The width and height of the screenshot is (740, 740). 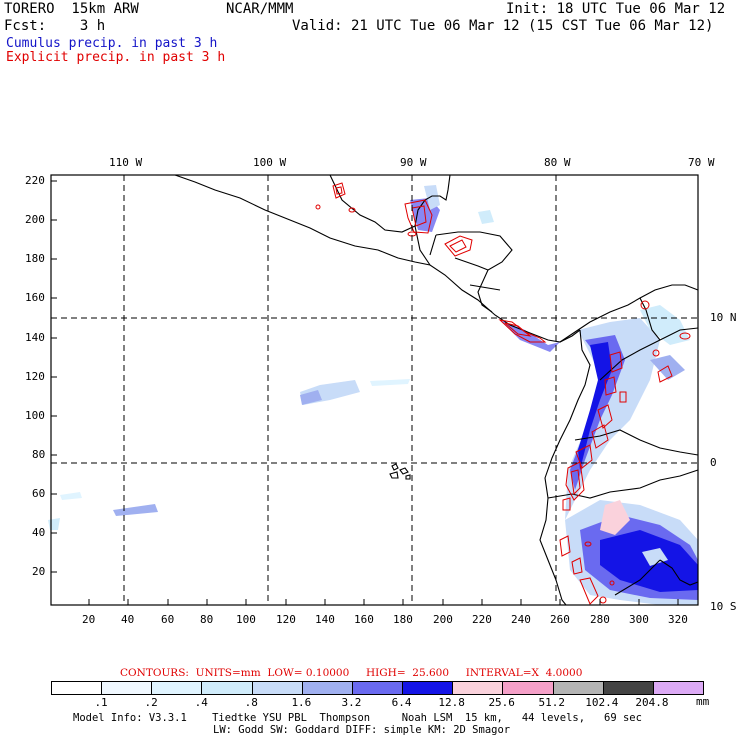 I want to click on y-tick: 20, so click(x=39, y=571).